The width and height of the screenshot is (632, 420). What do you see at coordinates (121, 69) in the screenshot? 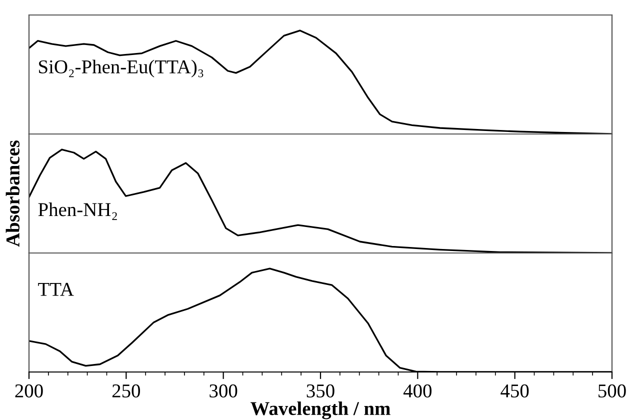
I see `annotation: SiO₂-Phen-Eu(TTA)₃` at bounding box center [121, 69].